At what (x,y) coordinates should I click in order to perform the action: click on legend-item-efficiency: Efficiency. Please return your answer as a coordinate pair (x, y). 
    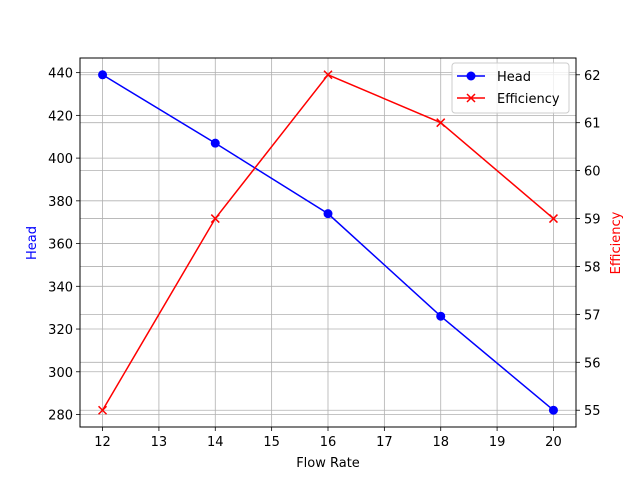
    Looking at the image, I should click on (508, 99).